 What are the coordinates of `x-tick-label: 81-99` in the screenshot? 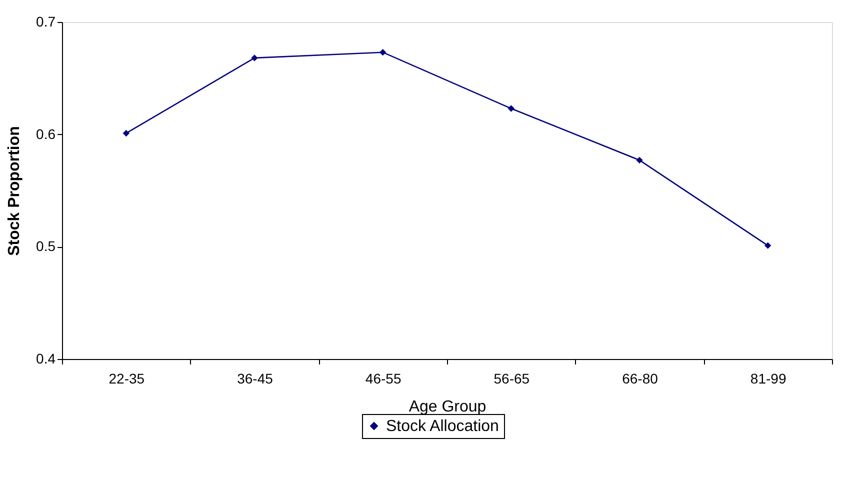 It's located at (768, 378).